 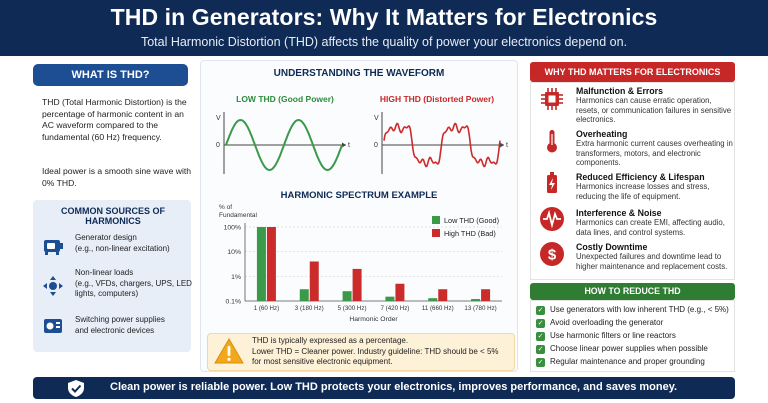 I want to click on low-thd-sine-line, so click(x=284, y=145).